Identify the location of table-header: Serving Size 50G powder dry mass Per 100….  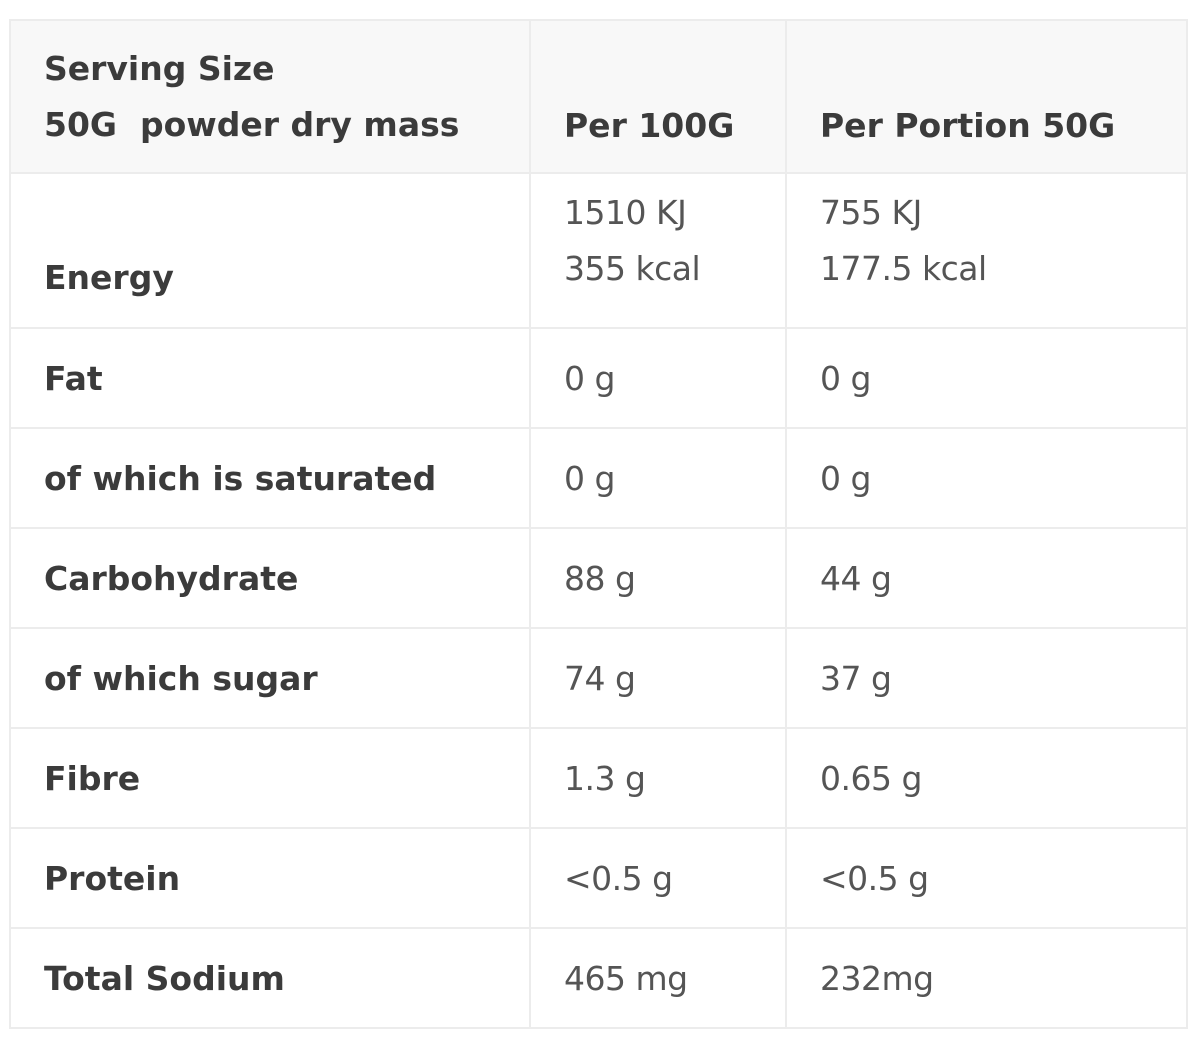
(598, 96).